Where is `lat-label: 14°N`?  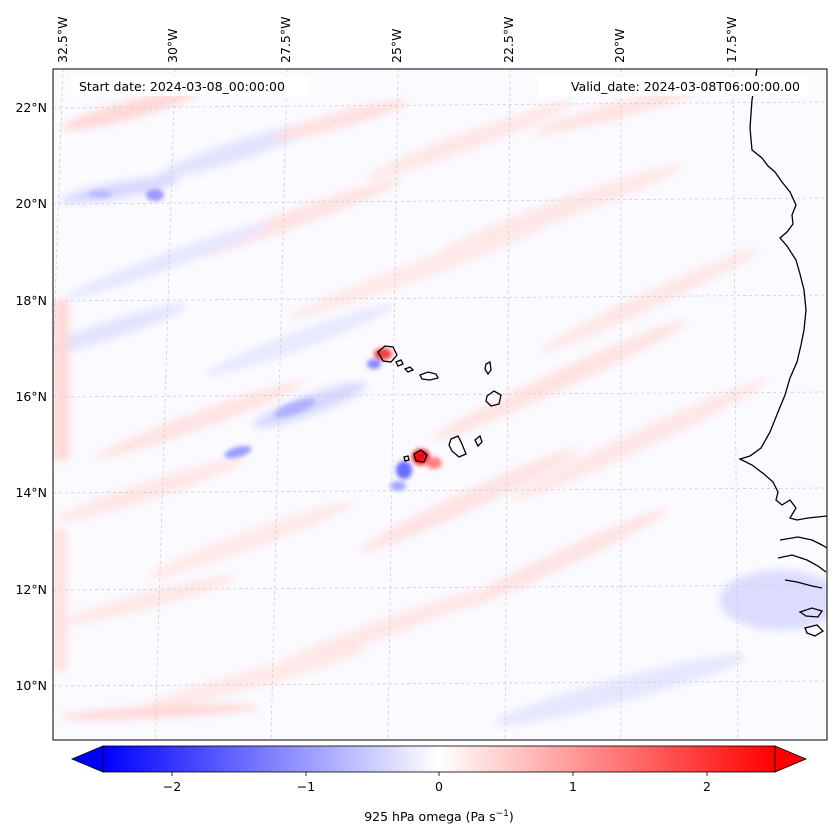 lat-label: 14°N is located at coordinates (31, 492).